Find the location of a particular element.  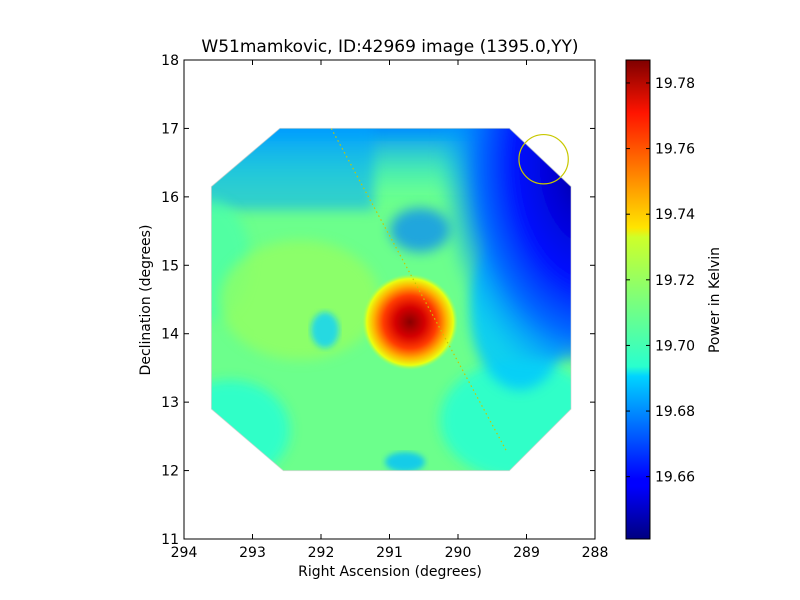

colorbar is located at coordinates (638, 299).